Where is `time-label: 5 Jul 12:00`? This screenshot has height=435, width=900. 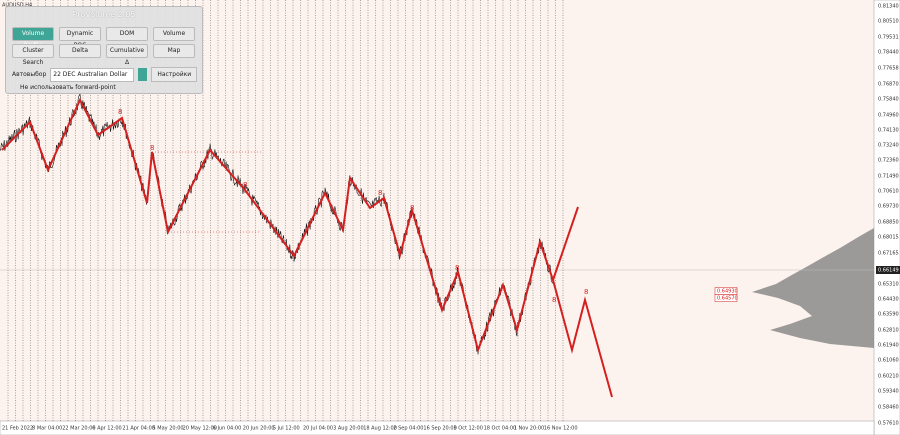 time-label: 5 Jul 12:00 is located at coordinates (286, 429).